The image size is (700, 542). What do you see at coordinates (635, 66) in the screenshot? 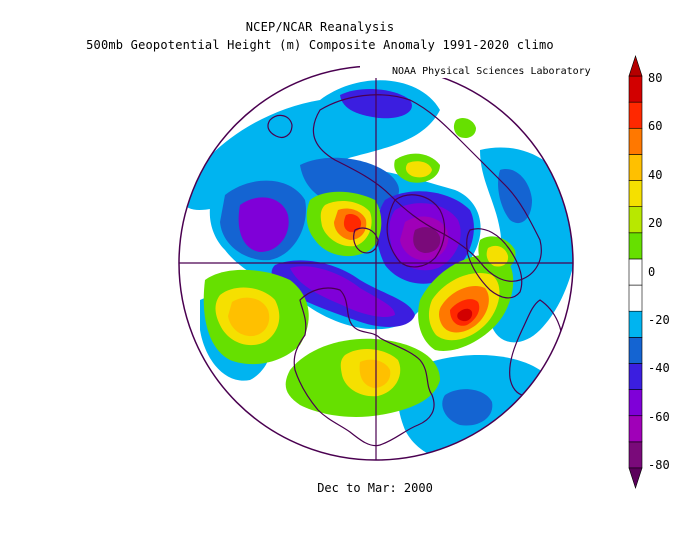
I see `colorbar-max-arrow` at bounding box center [635, 66].